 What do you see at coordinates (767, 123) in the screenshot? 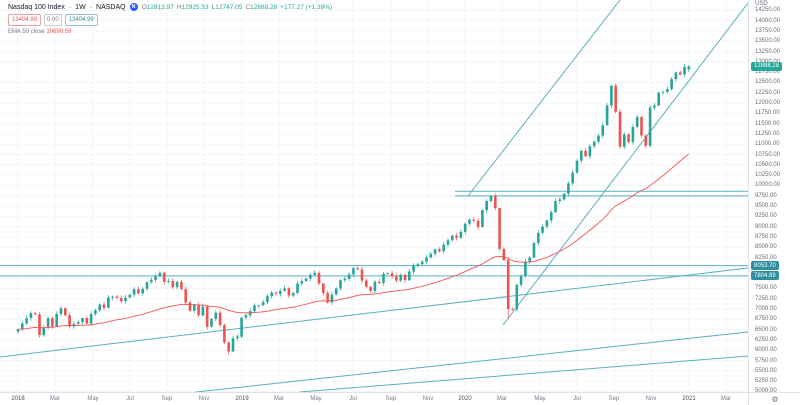
I see `price-tick: 11500.00` at bounding box center [767, 123].